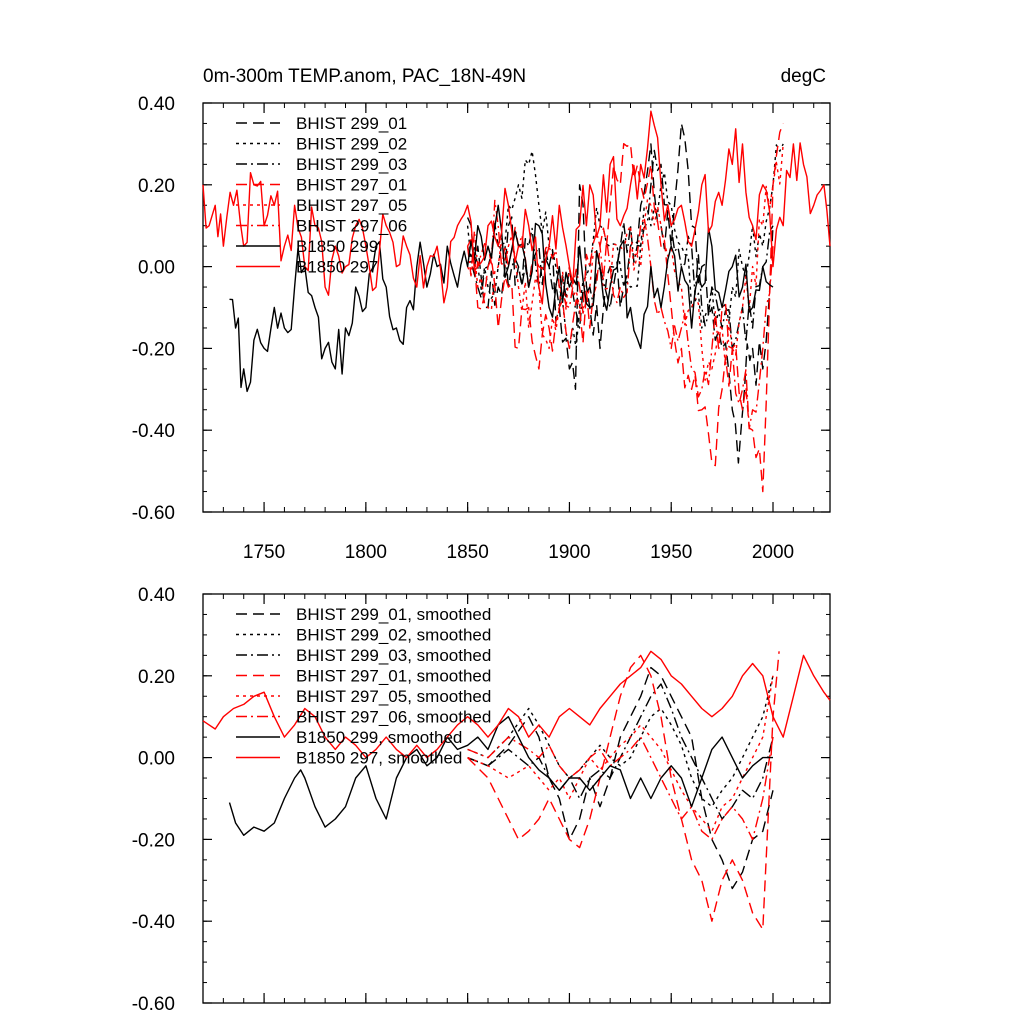  What do you see at coordinates (351, 123) in the screenshot?
I see `legend-label: BHIST 299_01` at bounding box center [351, 123].